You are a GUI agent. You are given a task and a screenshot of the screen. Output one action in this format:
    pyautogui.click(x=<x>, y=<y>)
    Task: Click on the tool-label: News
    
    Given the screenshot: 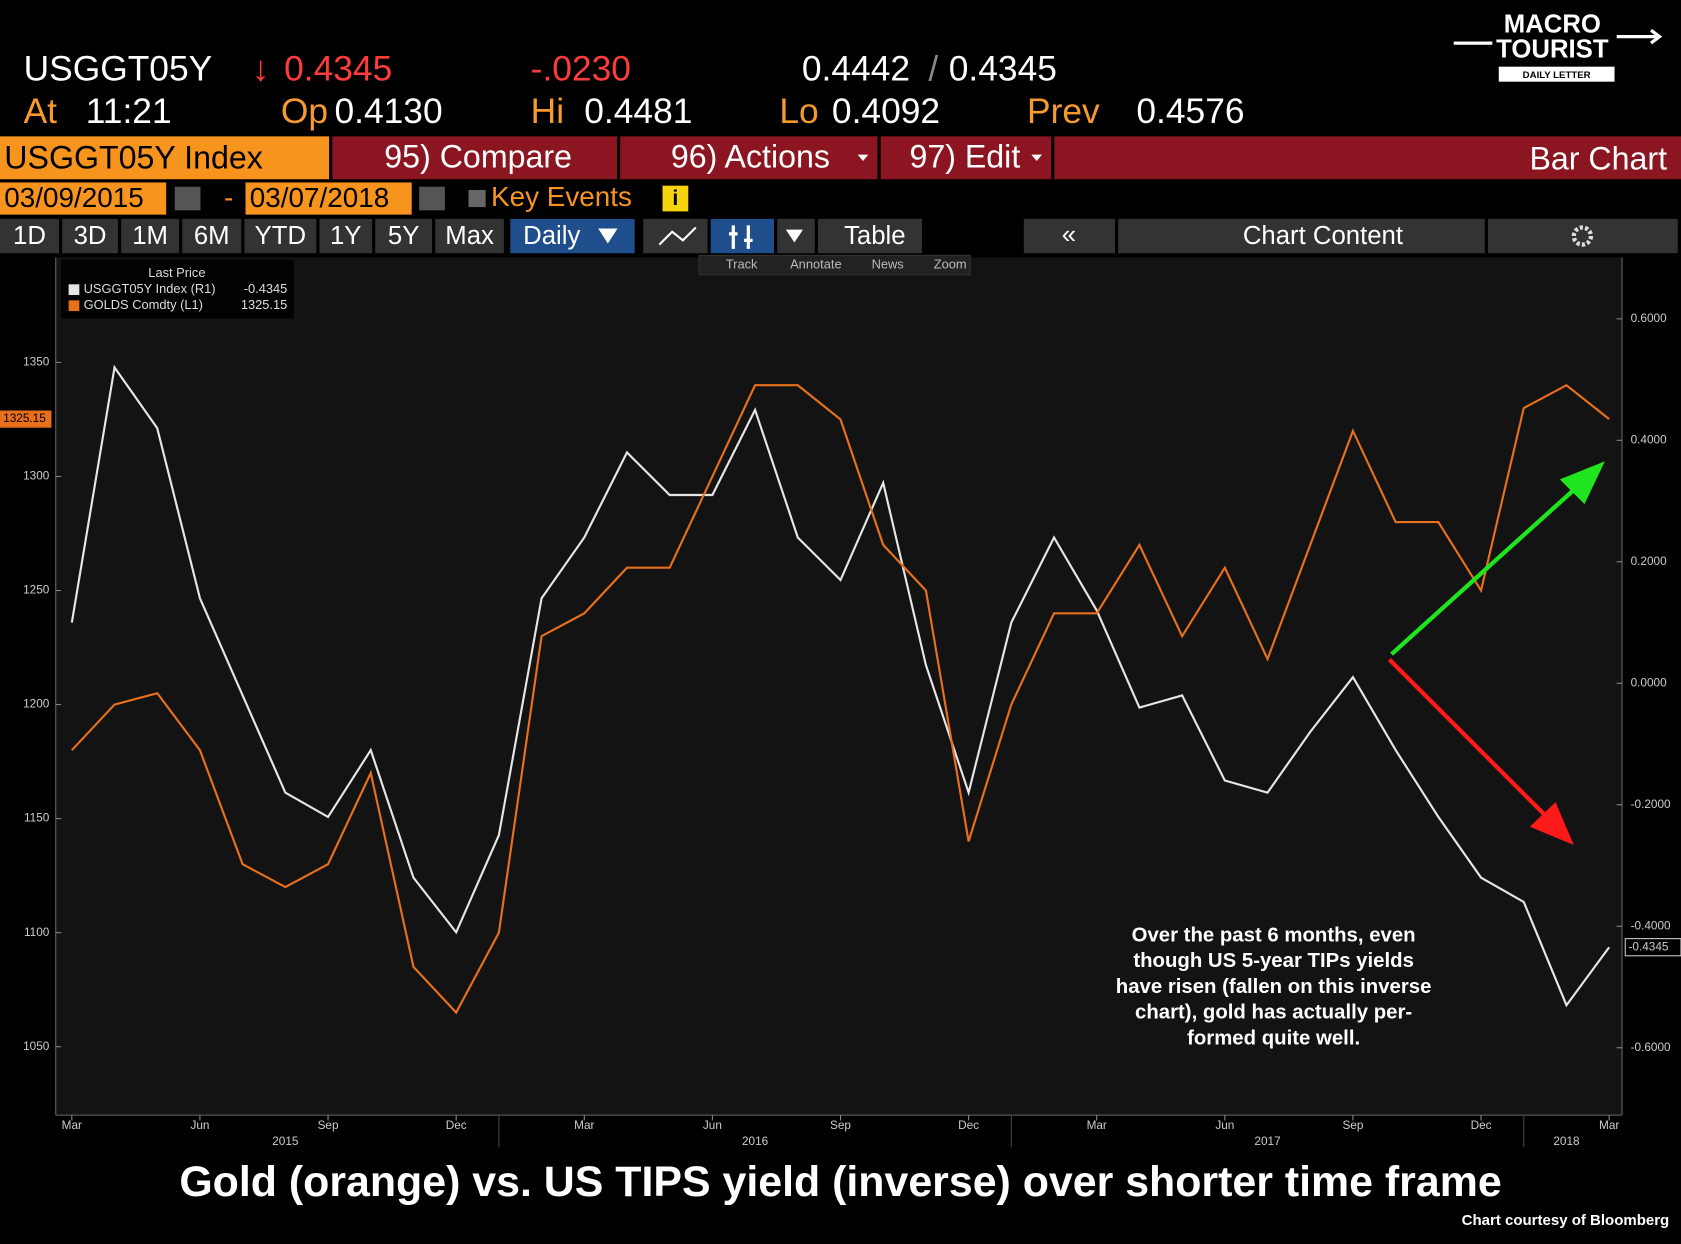 What is the action you would take?
    pyautogui.click(x=888, y=263)
    